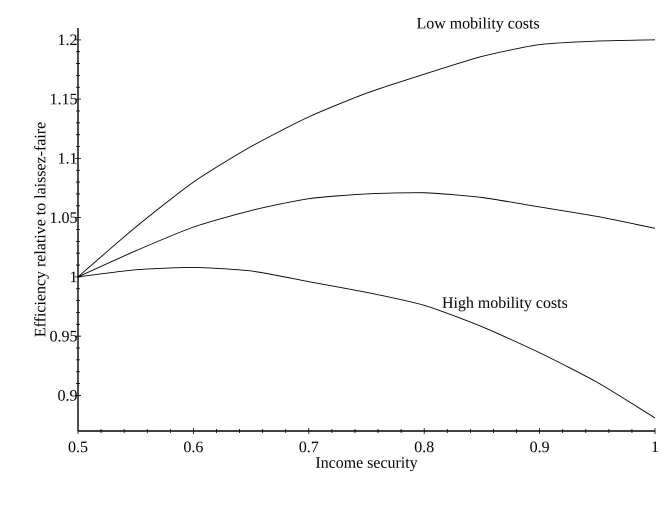 Image resolution: width=669 pixels, height=505 pixels. I want to click on x-tick-label: 1, so click(655, 447).